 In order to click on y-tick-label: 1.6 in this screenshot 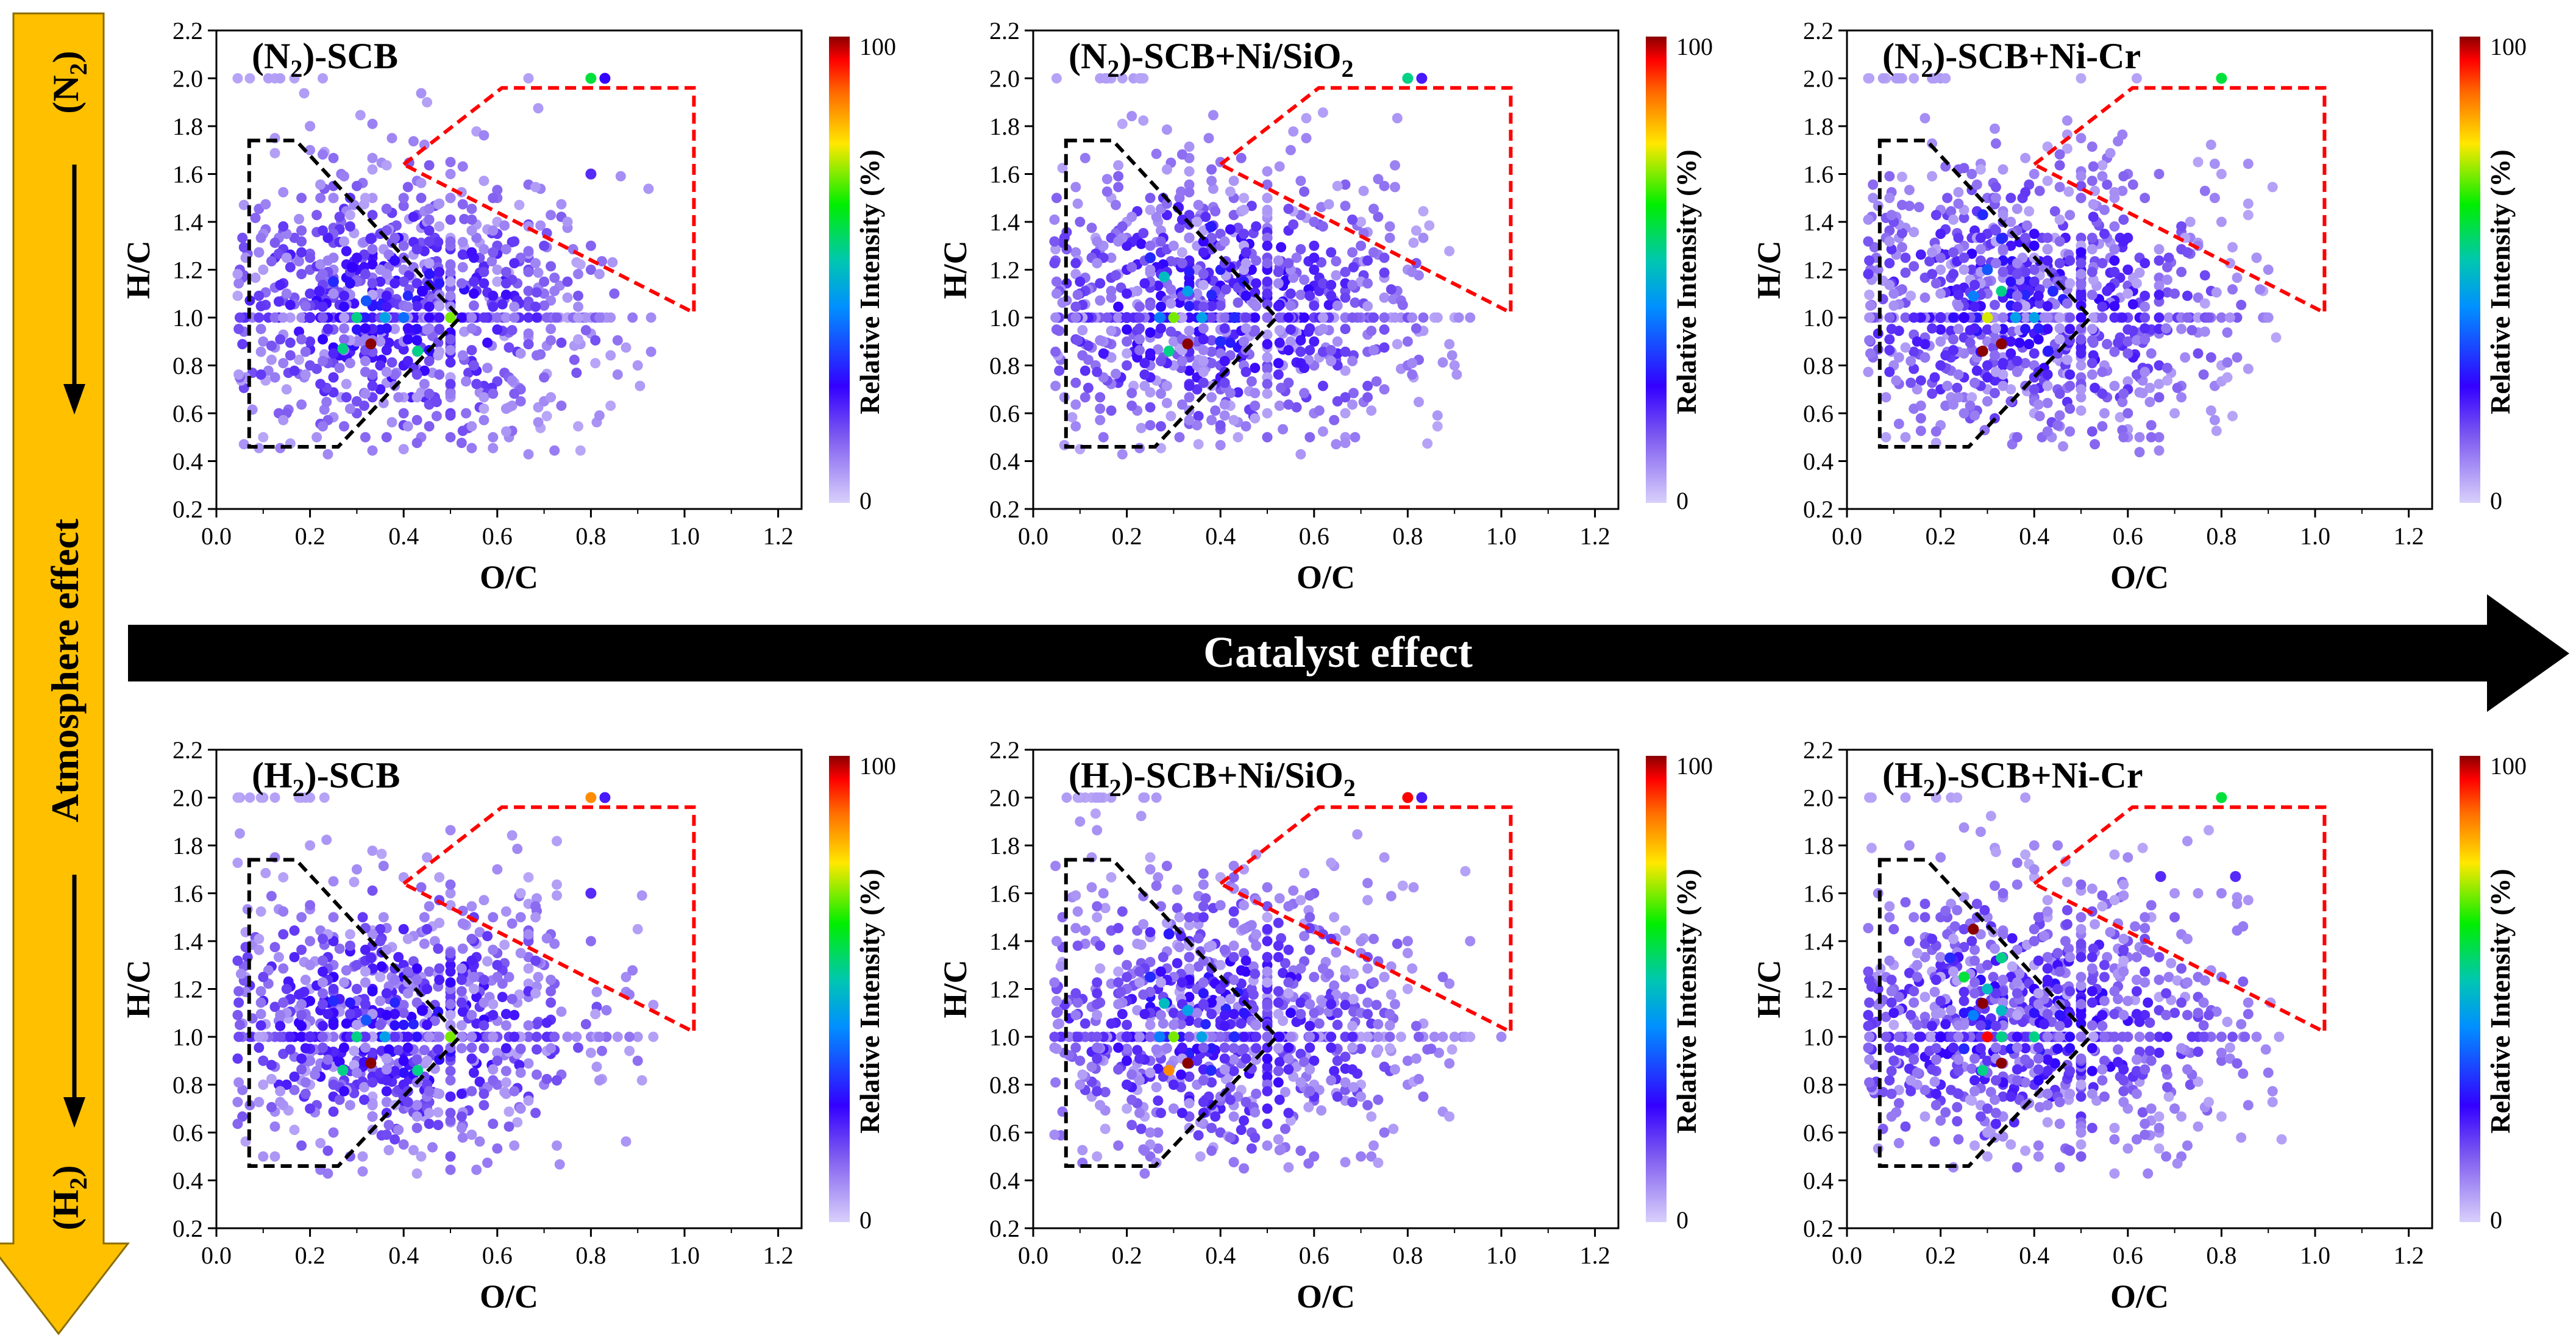, I will do `click(1004, 174)`.